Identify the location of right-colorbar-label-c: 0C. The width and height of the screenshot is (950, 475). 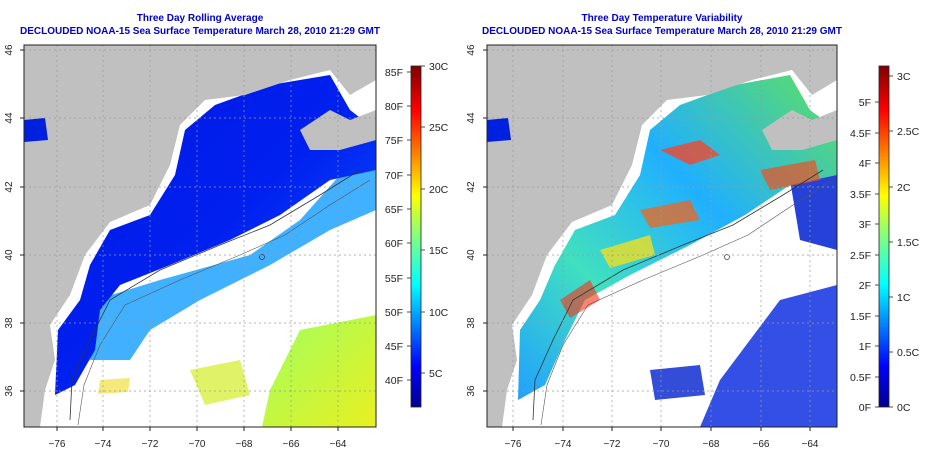
(904, 408).